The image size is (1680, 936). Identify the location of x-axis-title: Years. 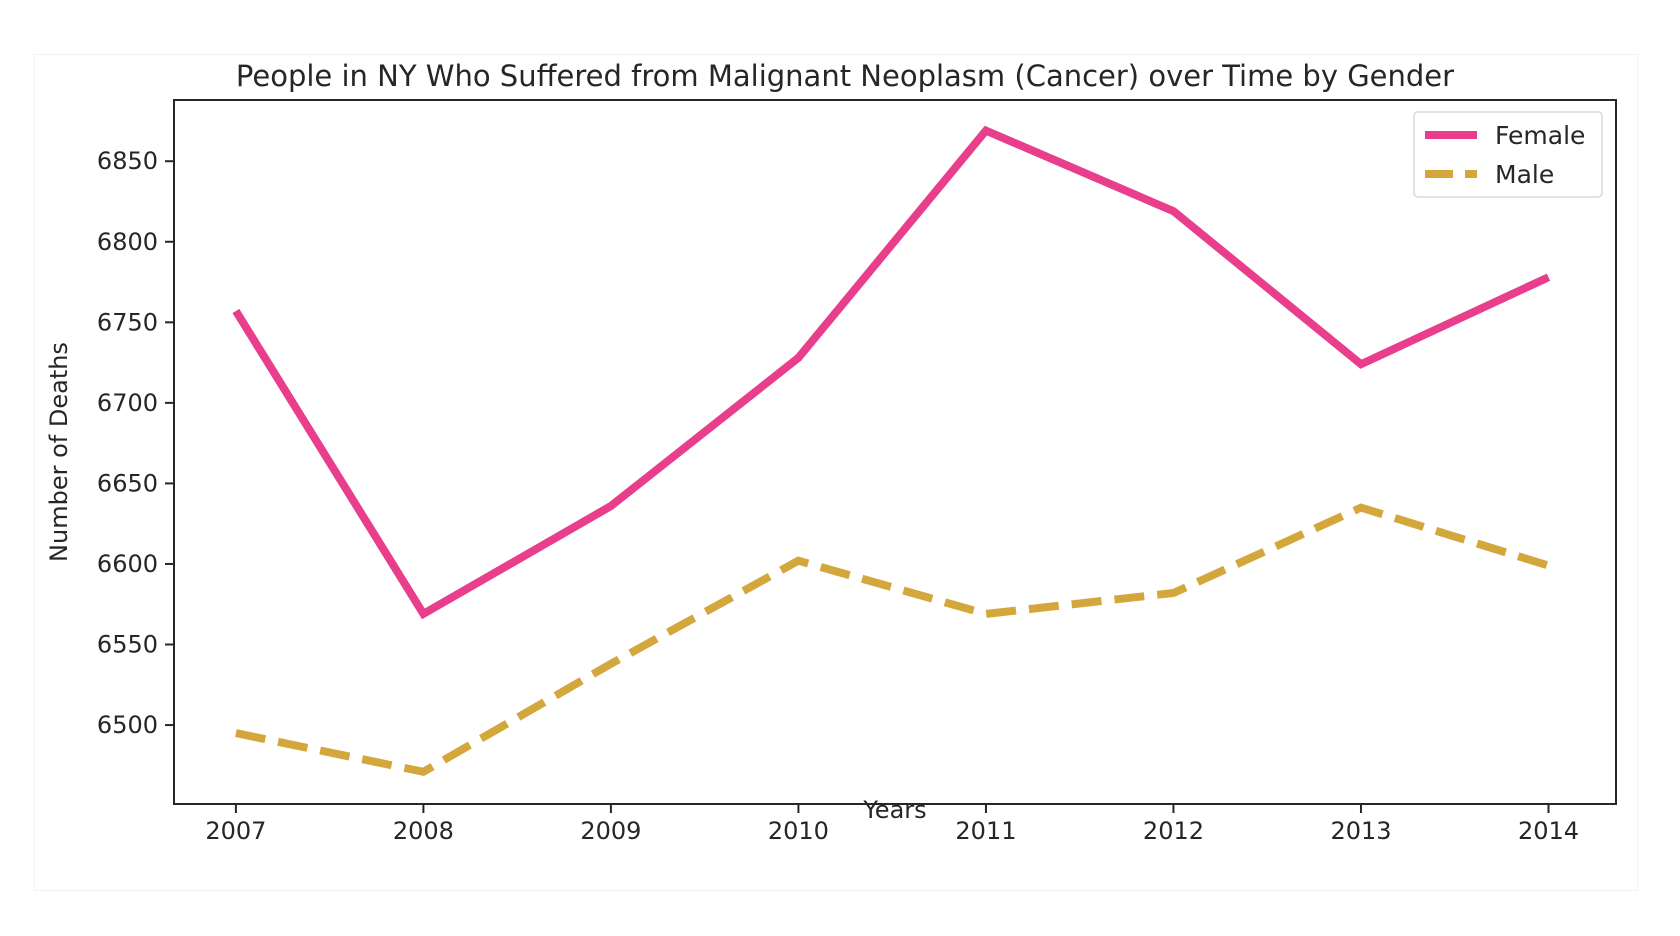
(894, 810).